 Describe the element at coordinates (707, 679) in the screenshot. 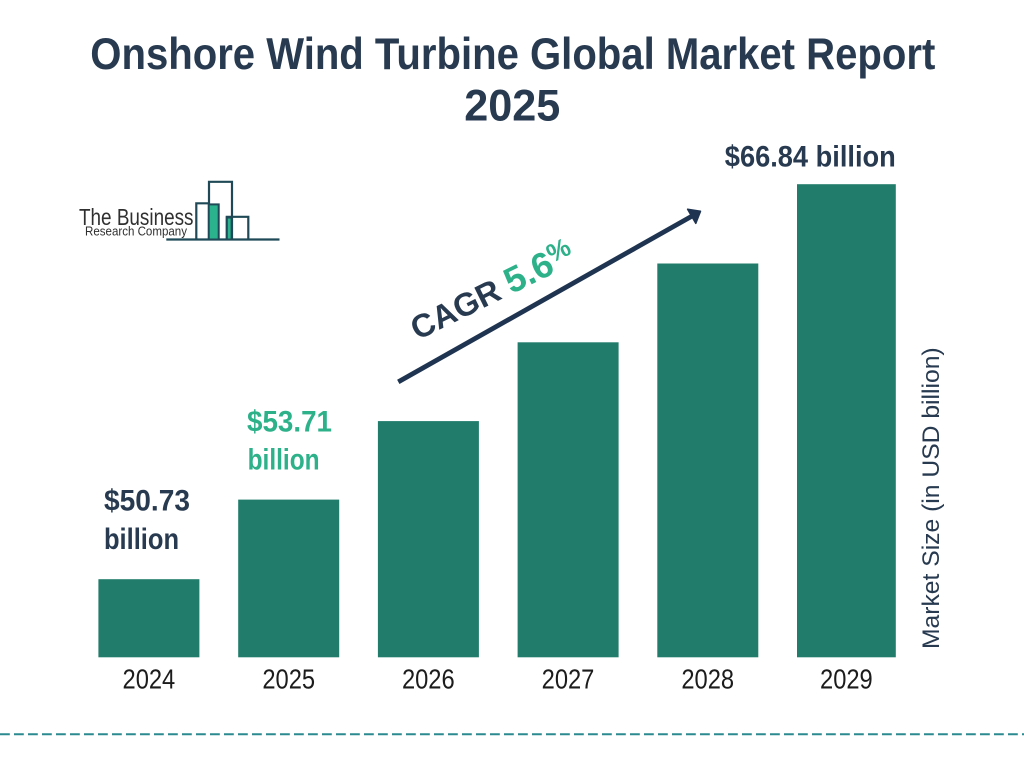

I see `svg-text: 2028` at that location.